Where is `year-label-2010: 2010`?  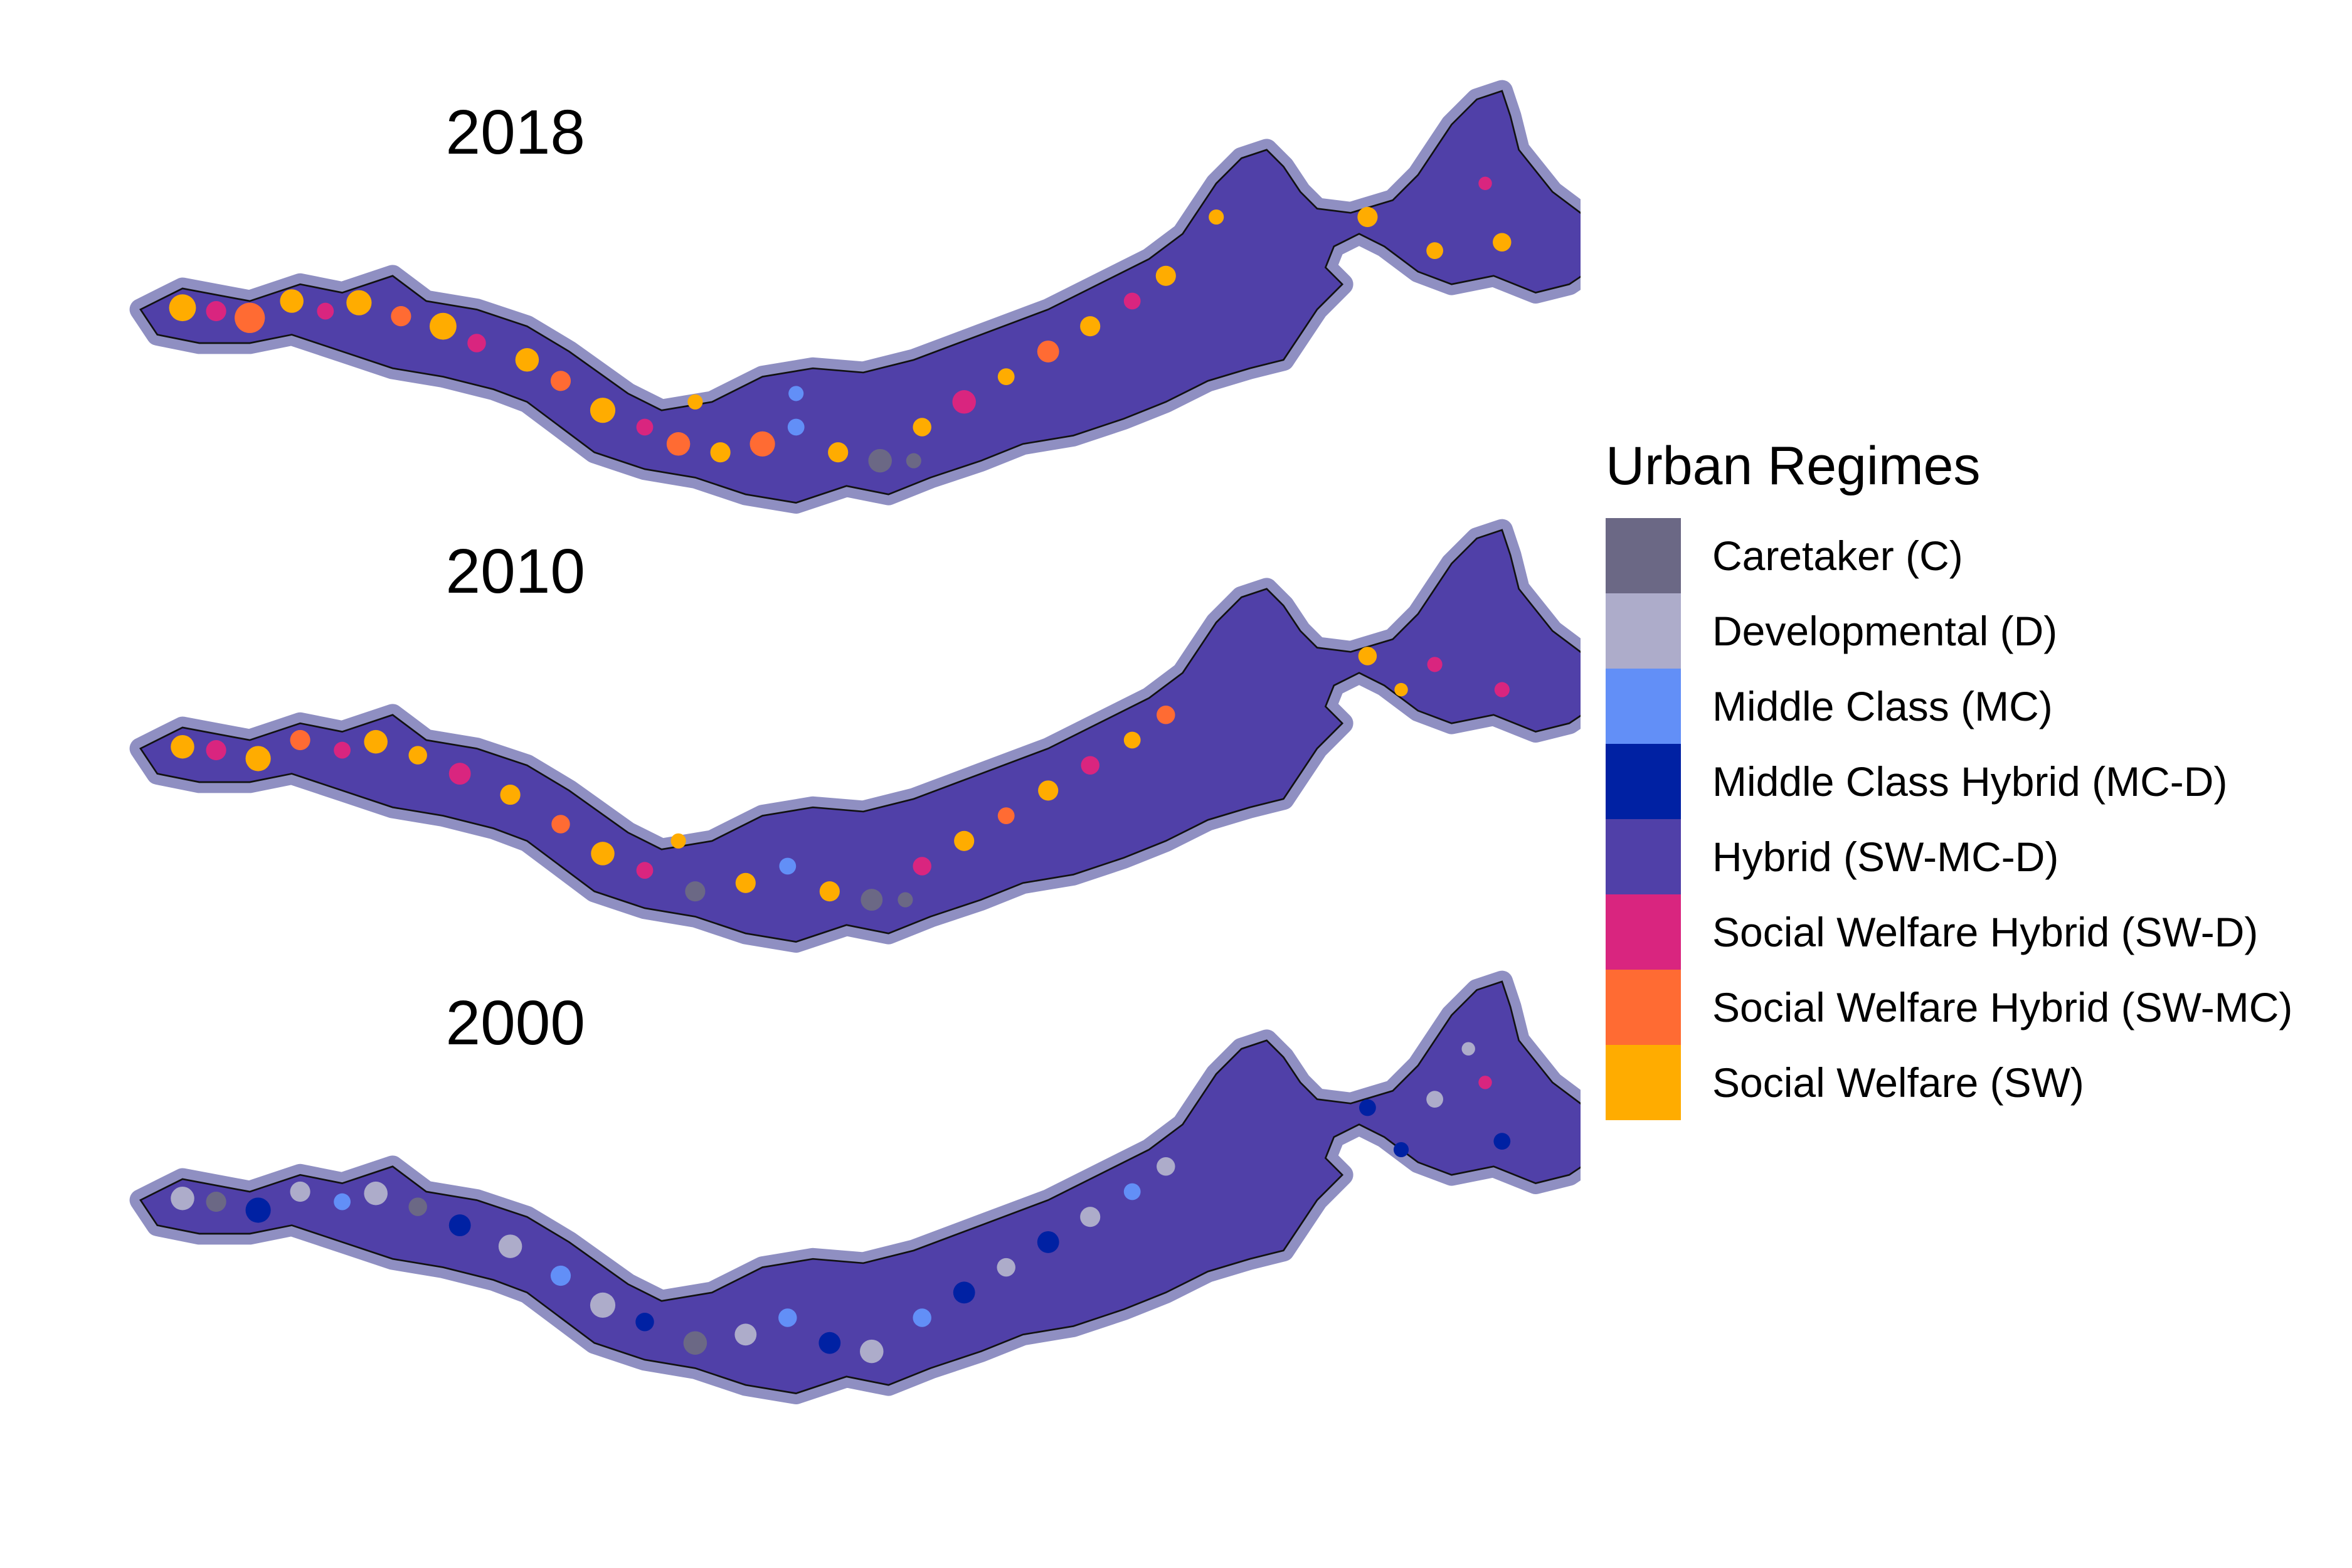 year-label-2010: 2010 is located at coordinates (515, 572).